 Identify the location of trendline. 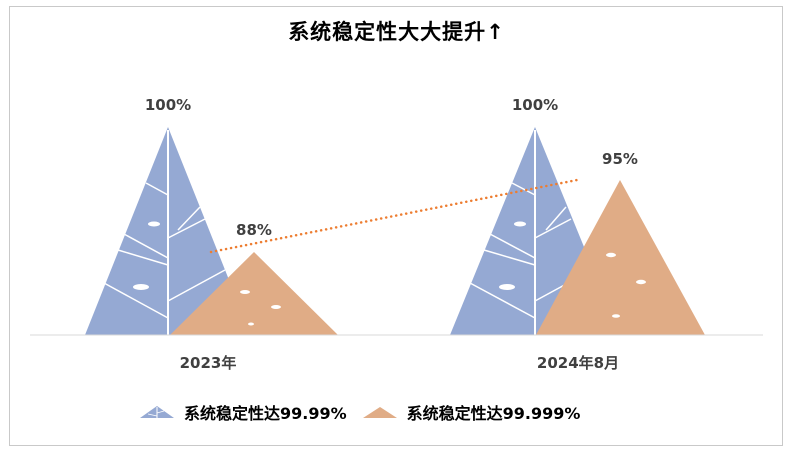
(394, 216).